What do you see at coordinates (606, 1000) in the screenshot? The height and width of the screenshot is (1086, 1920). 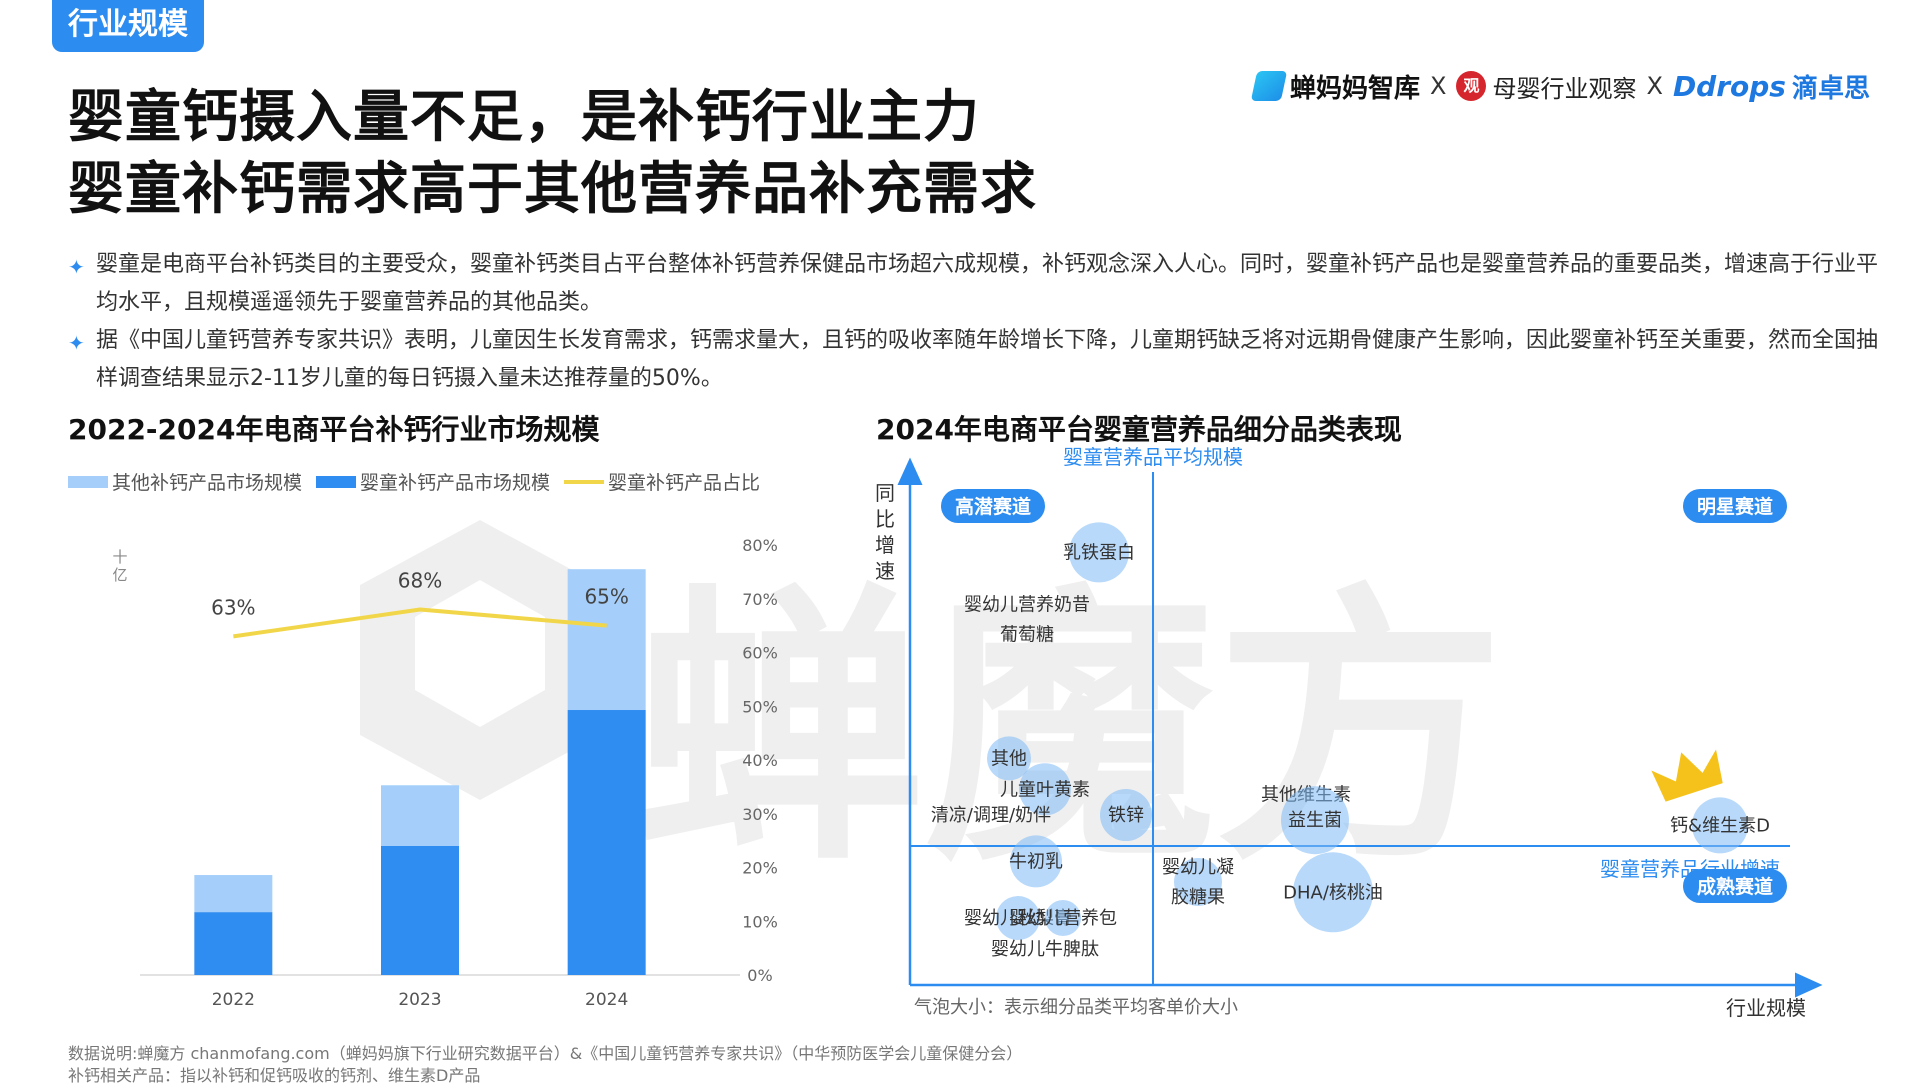 I see `x-tick-label: 2024` at bounding box center [606, 1000].